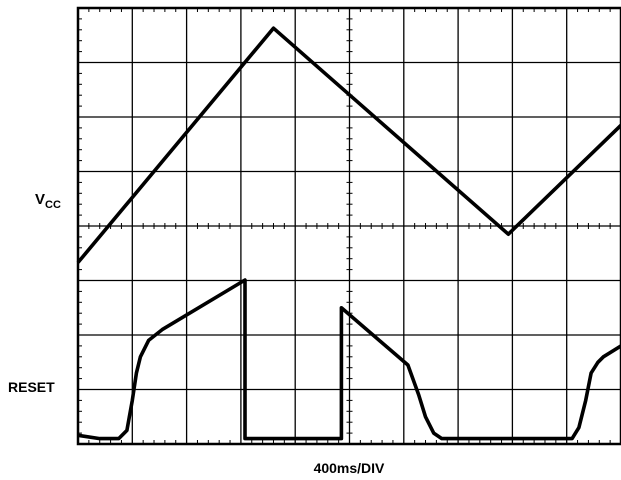 The image size is (621, 480). What do you see at coordinates (53, 205) in the screenshot?
I see `vcc-label-sub: CC` at bounding box center [53, 205].